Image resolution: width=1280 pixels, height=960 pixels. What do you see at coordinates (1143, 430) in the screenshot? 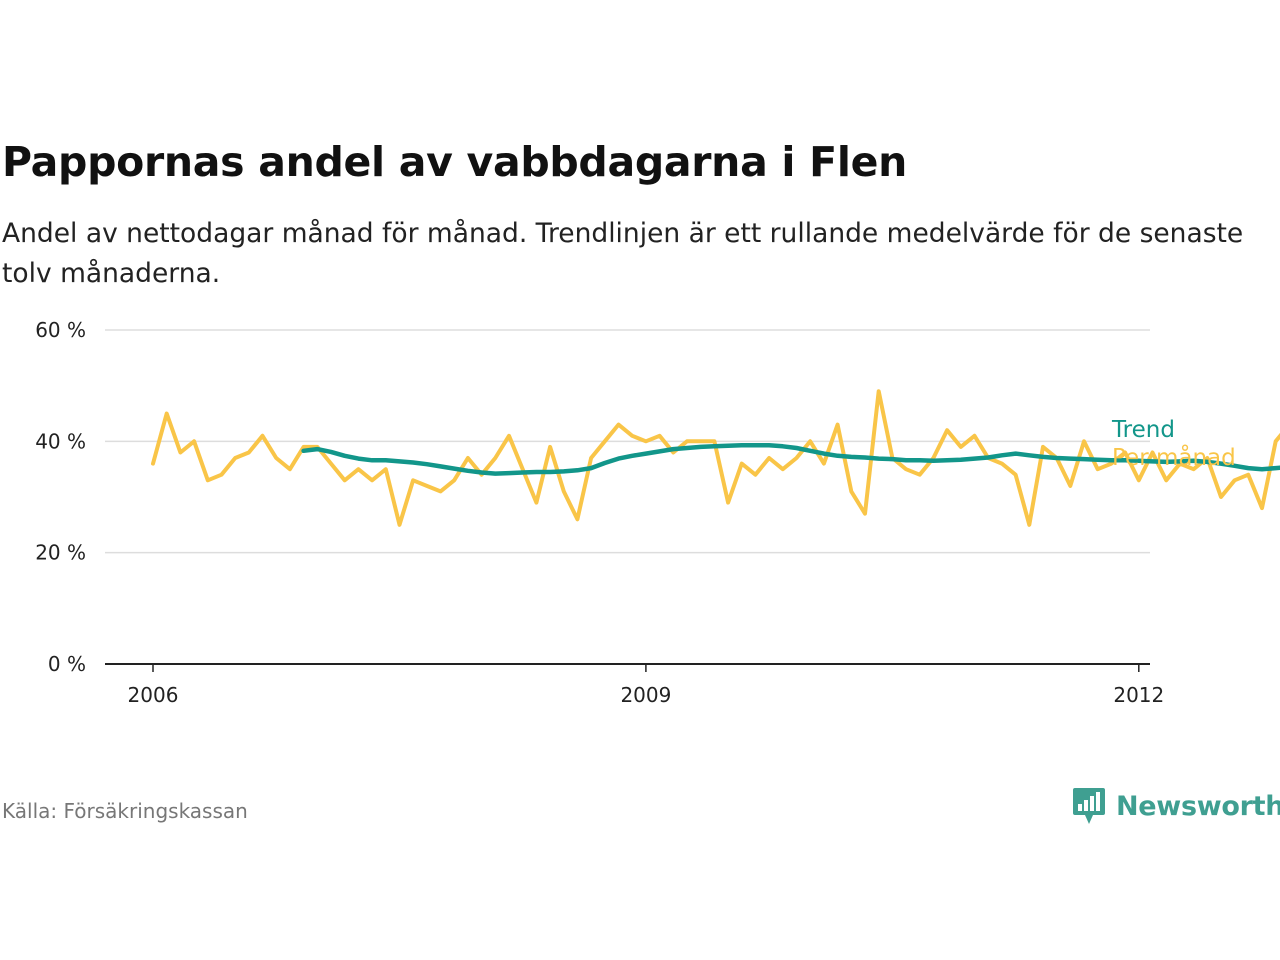
I see `legend-trend: Trend` at bounding box center [1143, 430].